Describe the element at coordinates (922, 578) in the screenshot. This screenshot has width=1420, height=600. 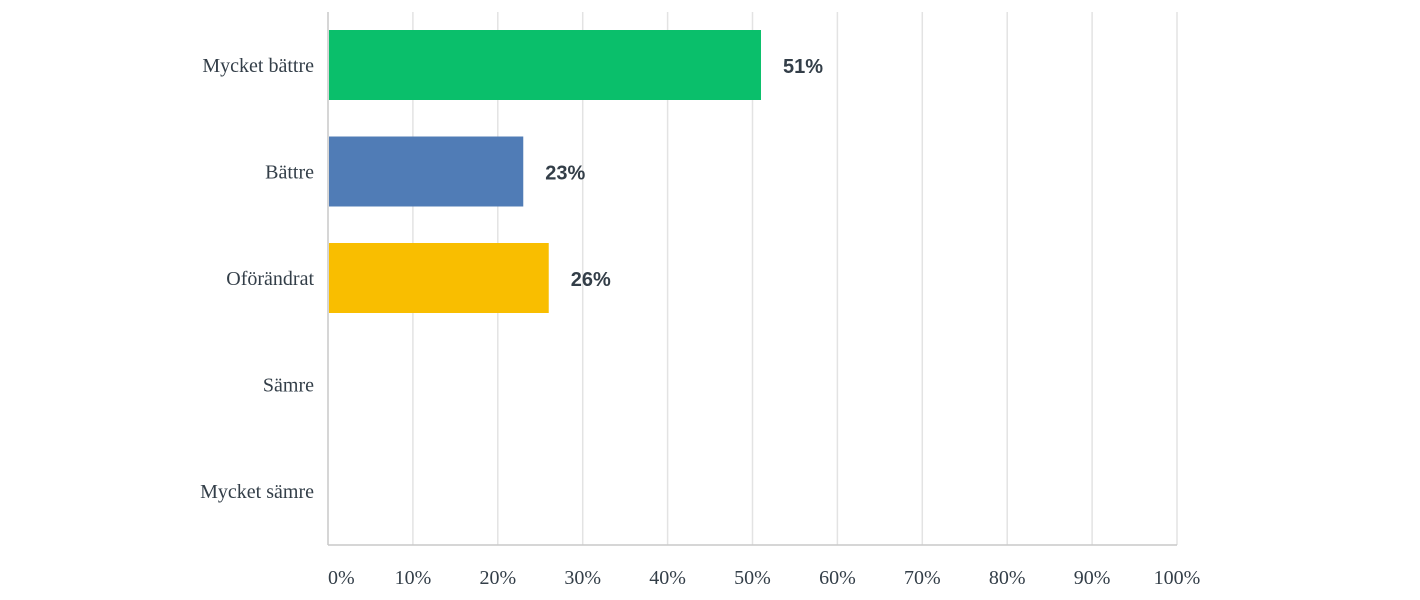
I see `x-tick-label: 70%` at that location.